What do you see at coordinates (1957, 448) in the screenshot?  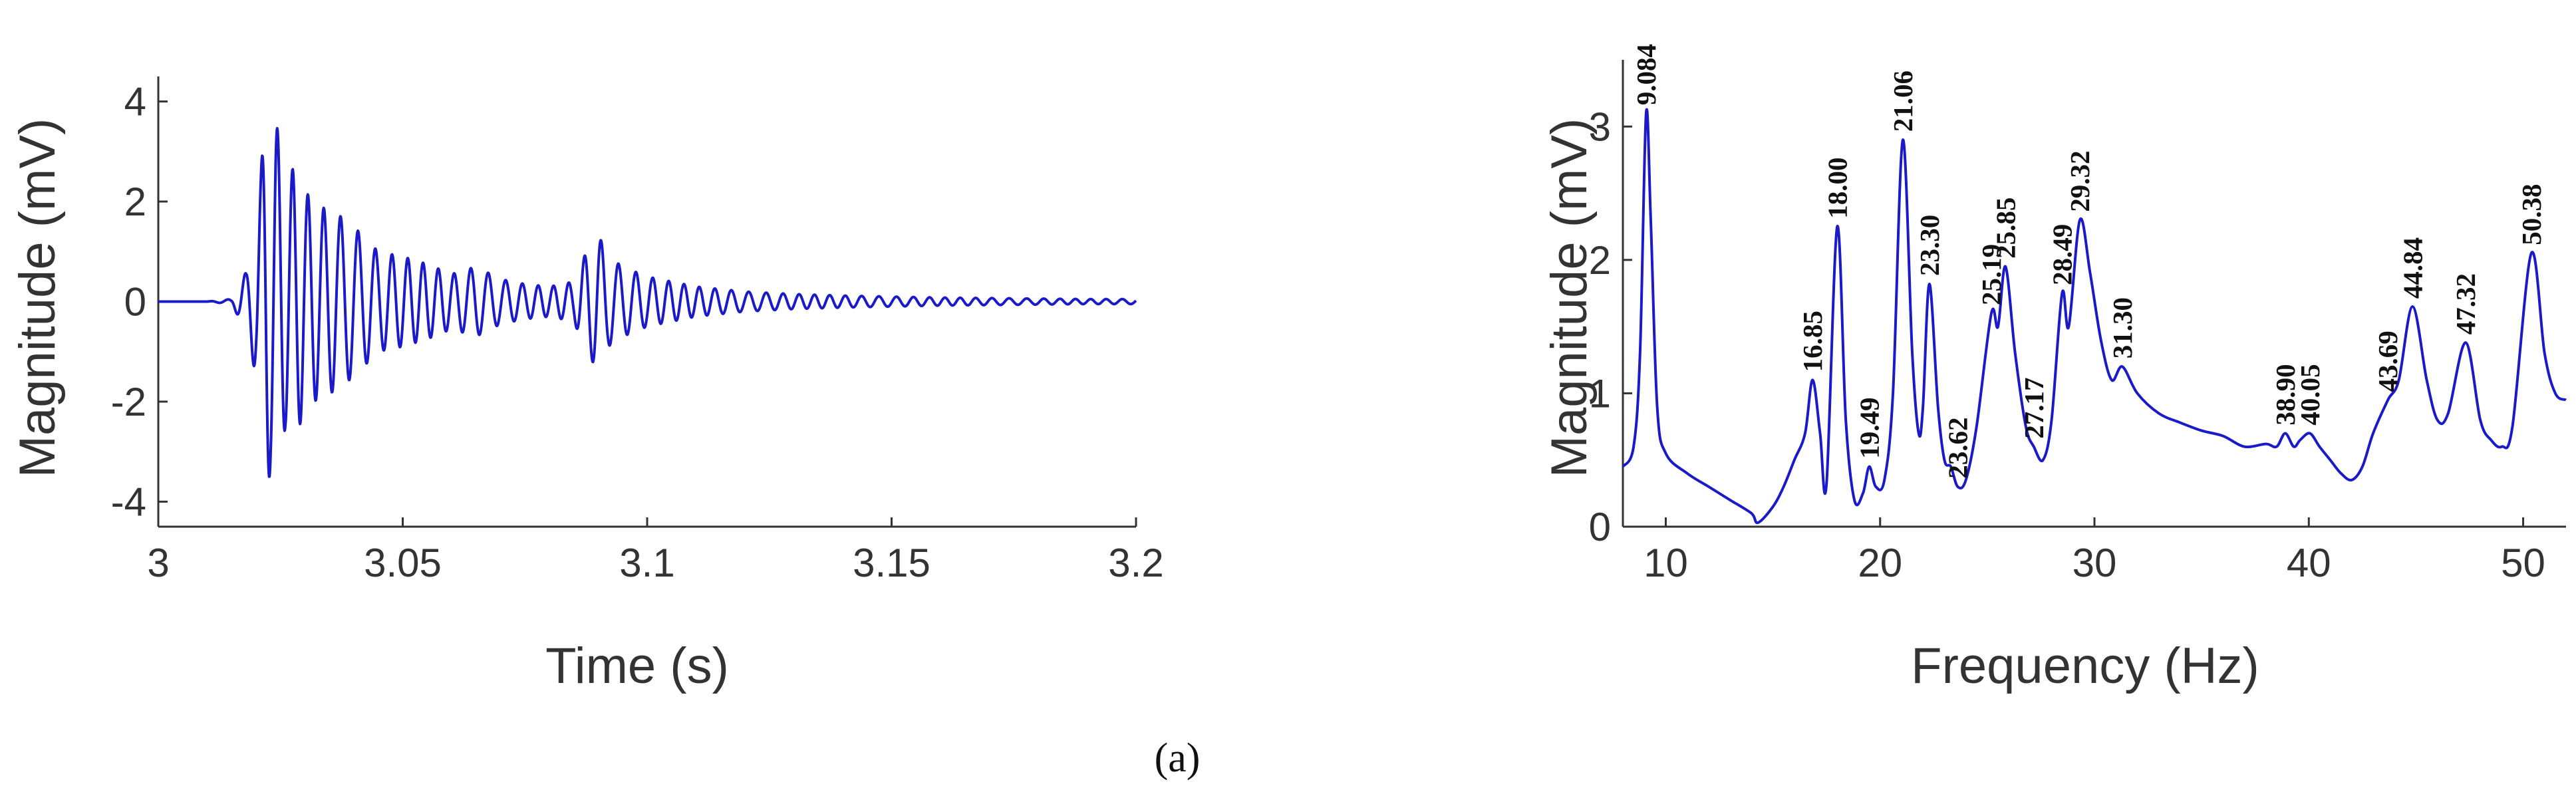 I see `peak-label: 23.62` at bounding box center [1957, 448].